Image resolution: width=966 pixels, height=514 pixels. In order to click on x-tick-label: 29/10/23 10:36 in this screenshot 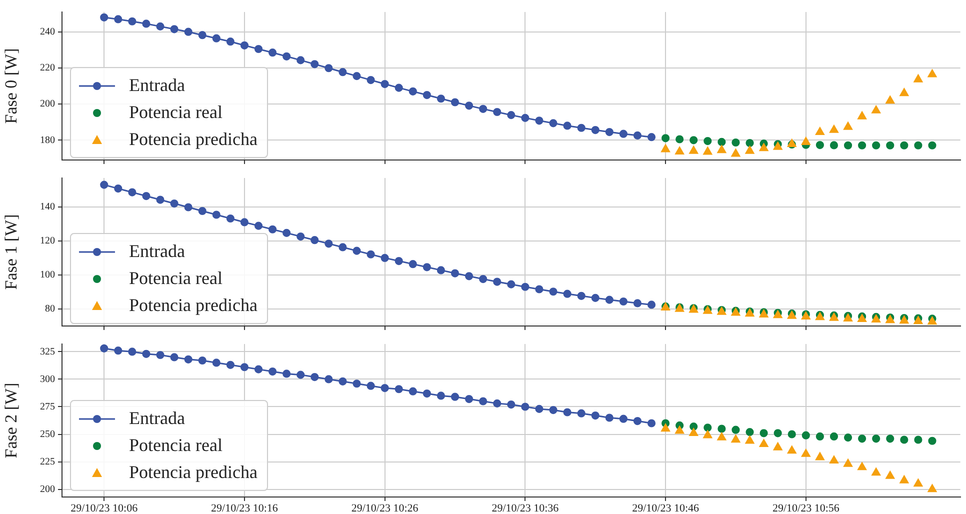, I will do `click(526, 508)`.